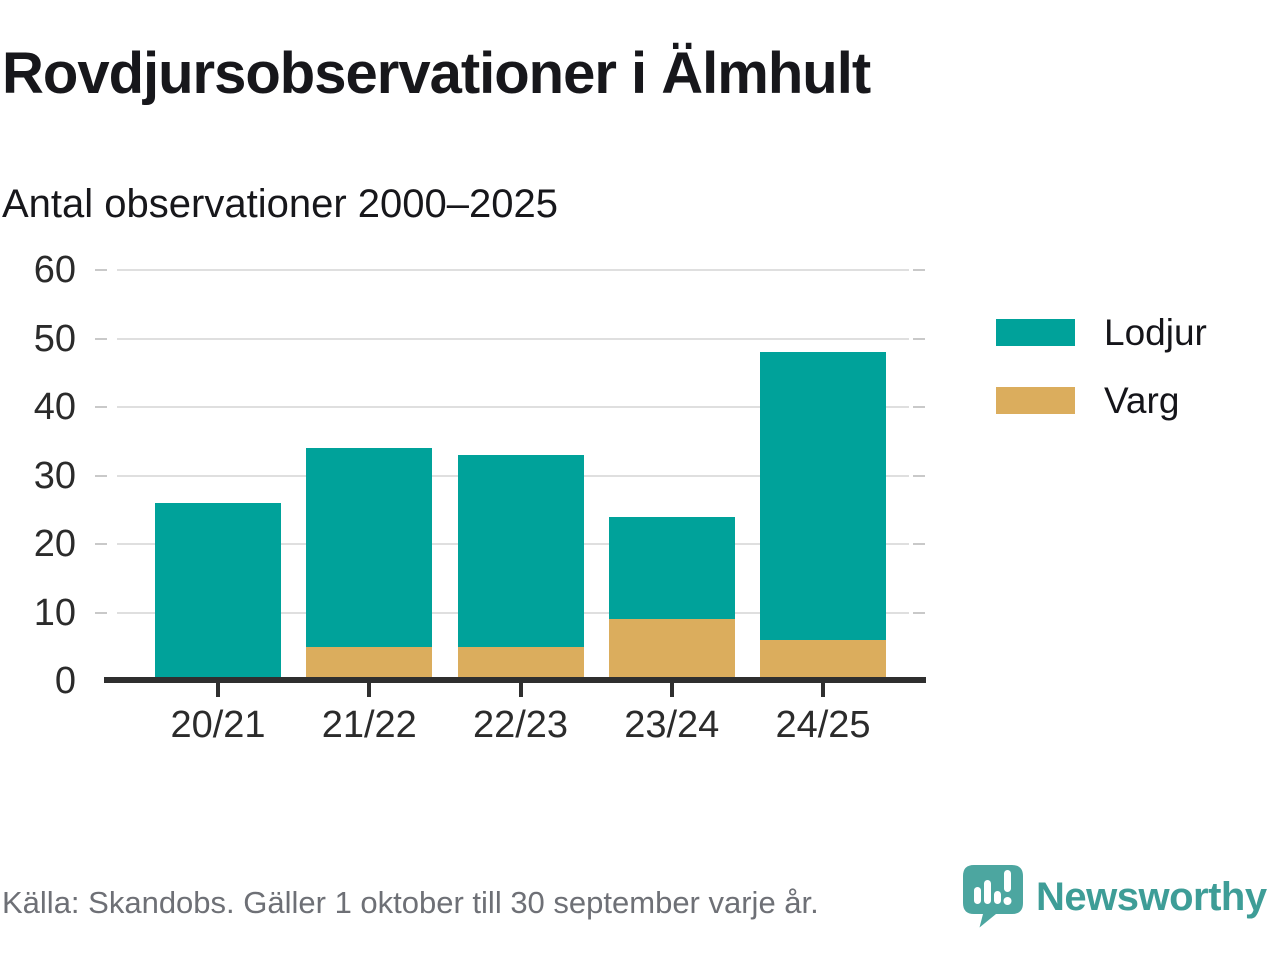  I want to click on y-axis-label-20: 20, so click(54, 544).